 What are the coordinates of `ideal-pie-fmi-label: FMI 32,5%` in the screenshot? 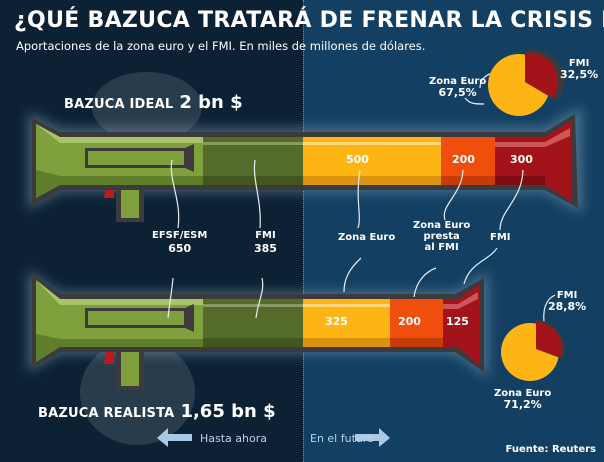 It's located at (579, 69).